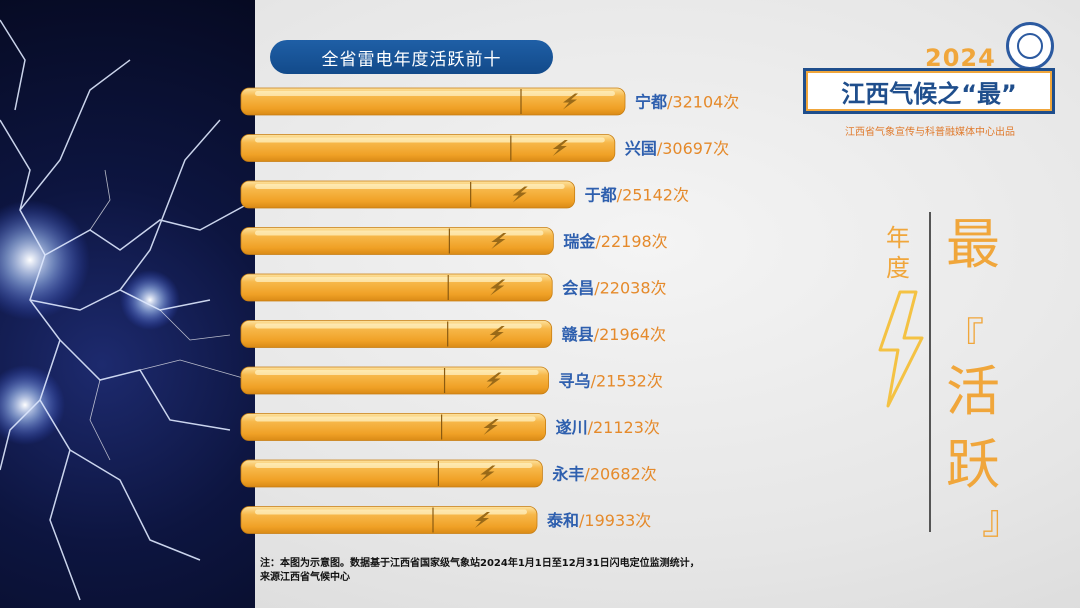  Describe the element at coordinates (620, 474) in the screenshot. I see `value-label: /20682次` at that location.